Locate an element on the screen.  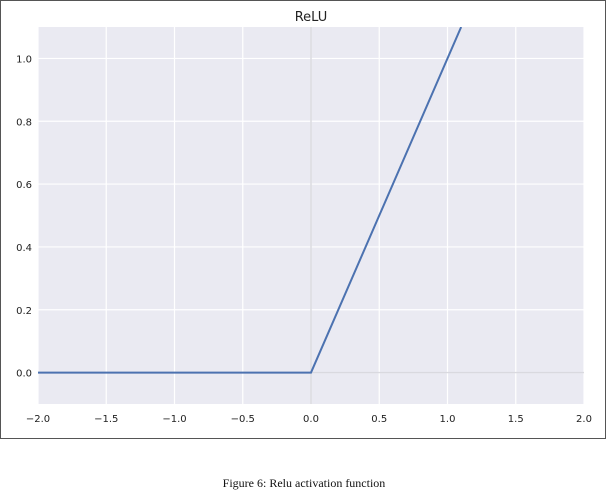
x-tick-label: 0.0 is located at coordinates (311, 419).